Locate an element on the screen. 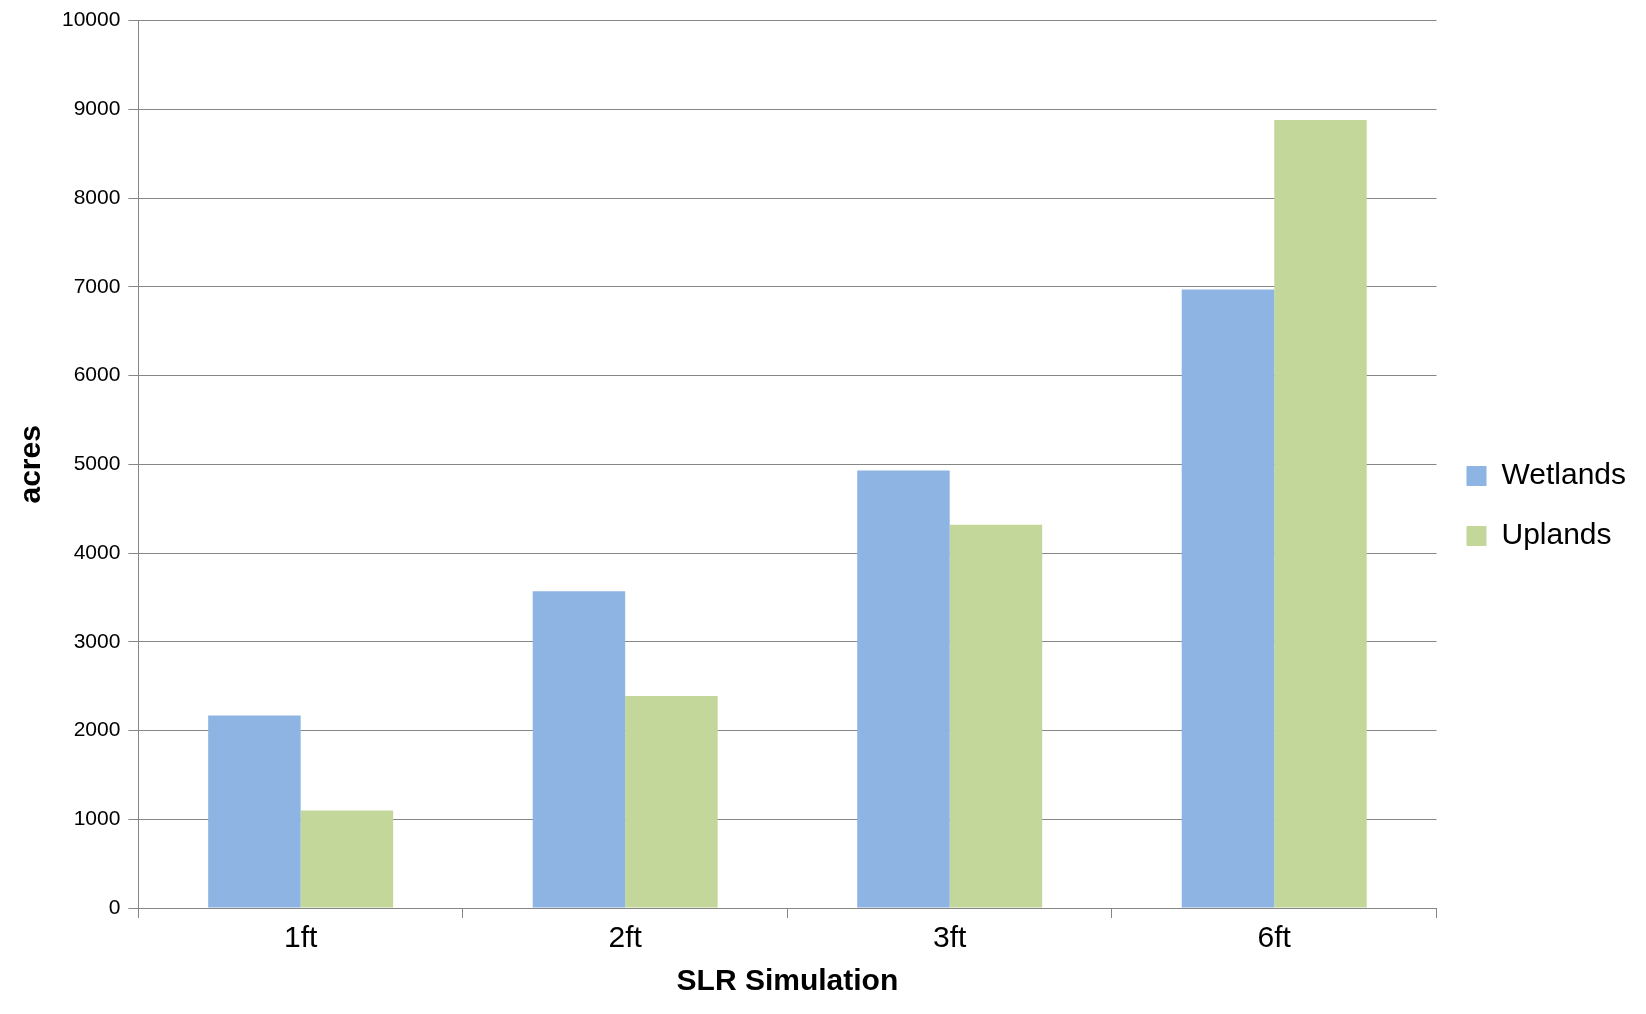 This screenshot has height=1014, width=1646. x-tick-label: 6ft is located at coordinates (1274, 937).